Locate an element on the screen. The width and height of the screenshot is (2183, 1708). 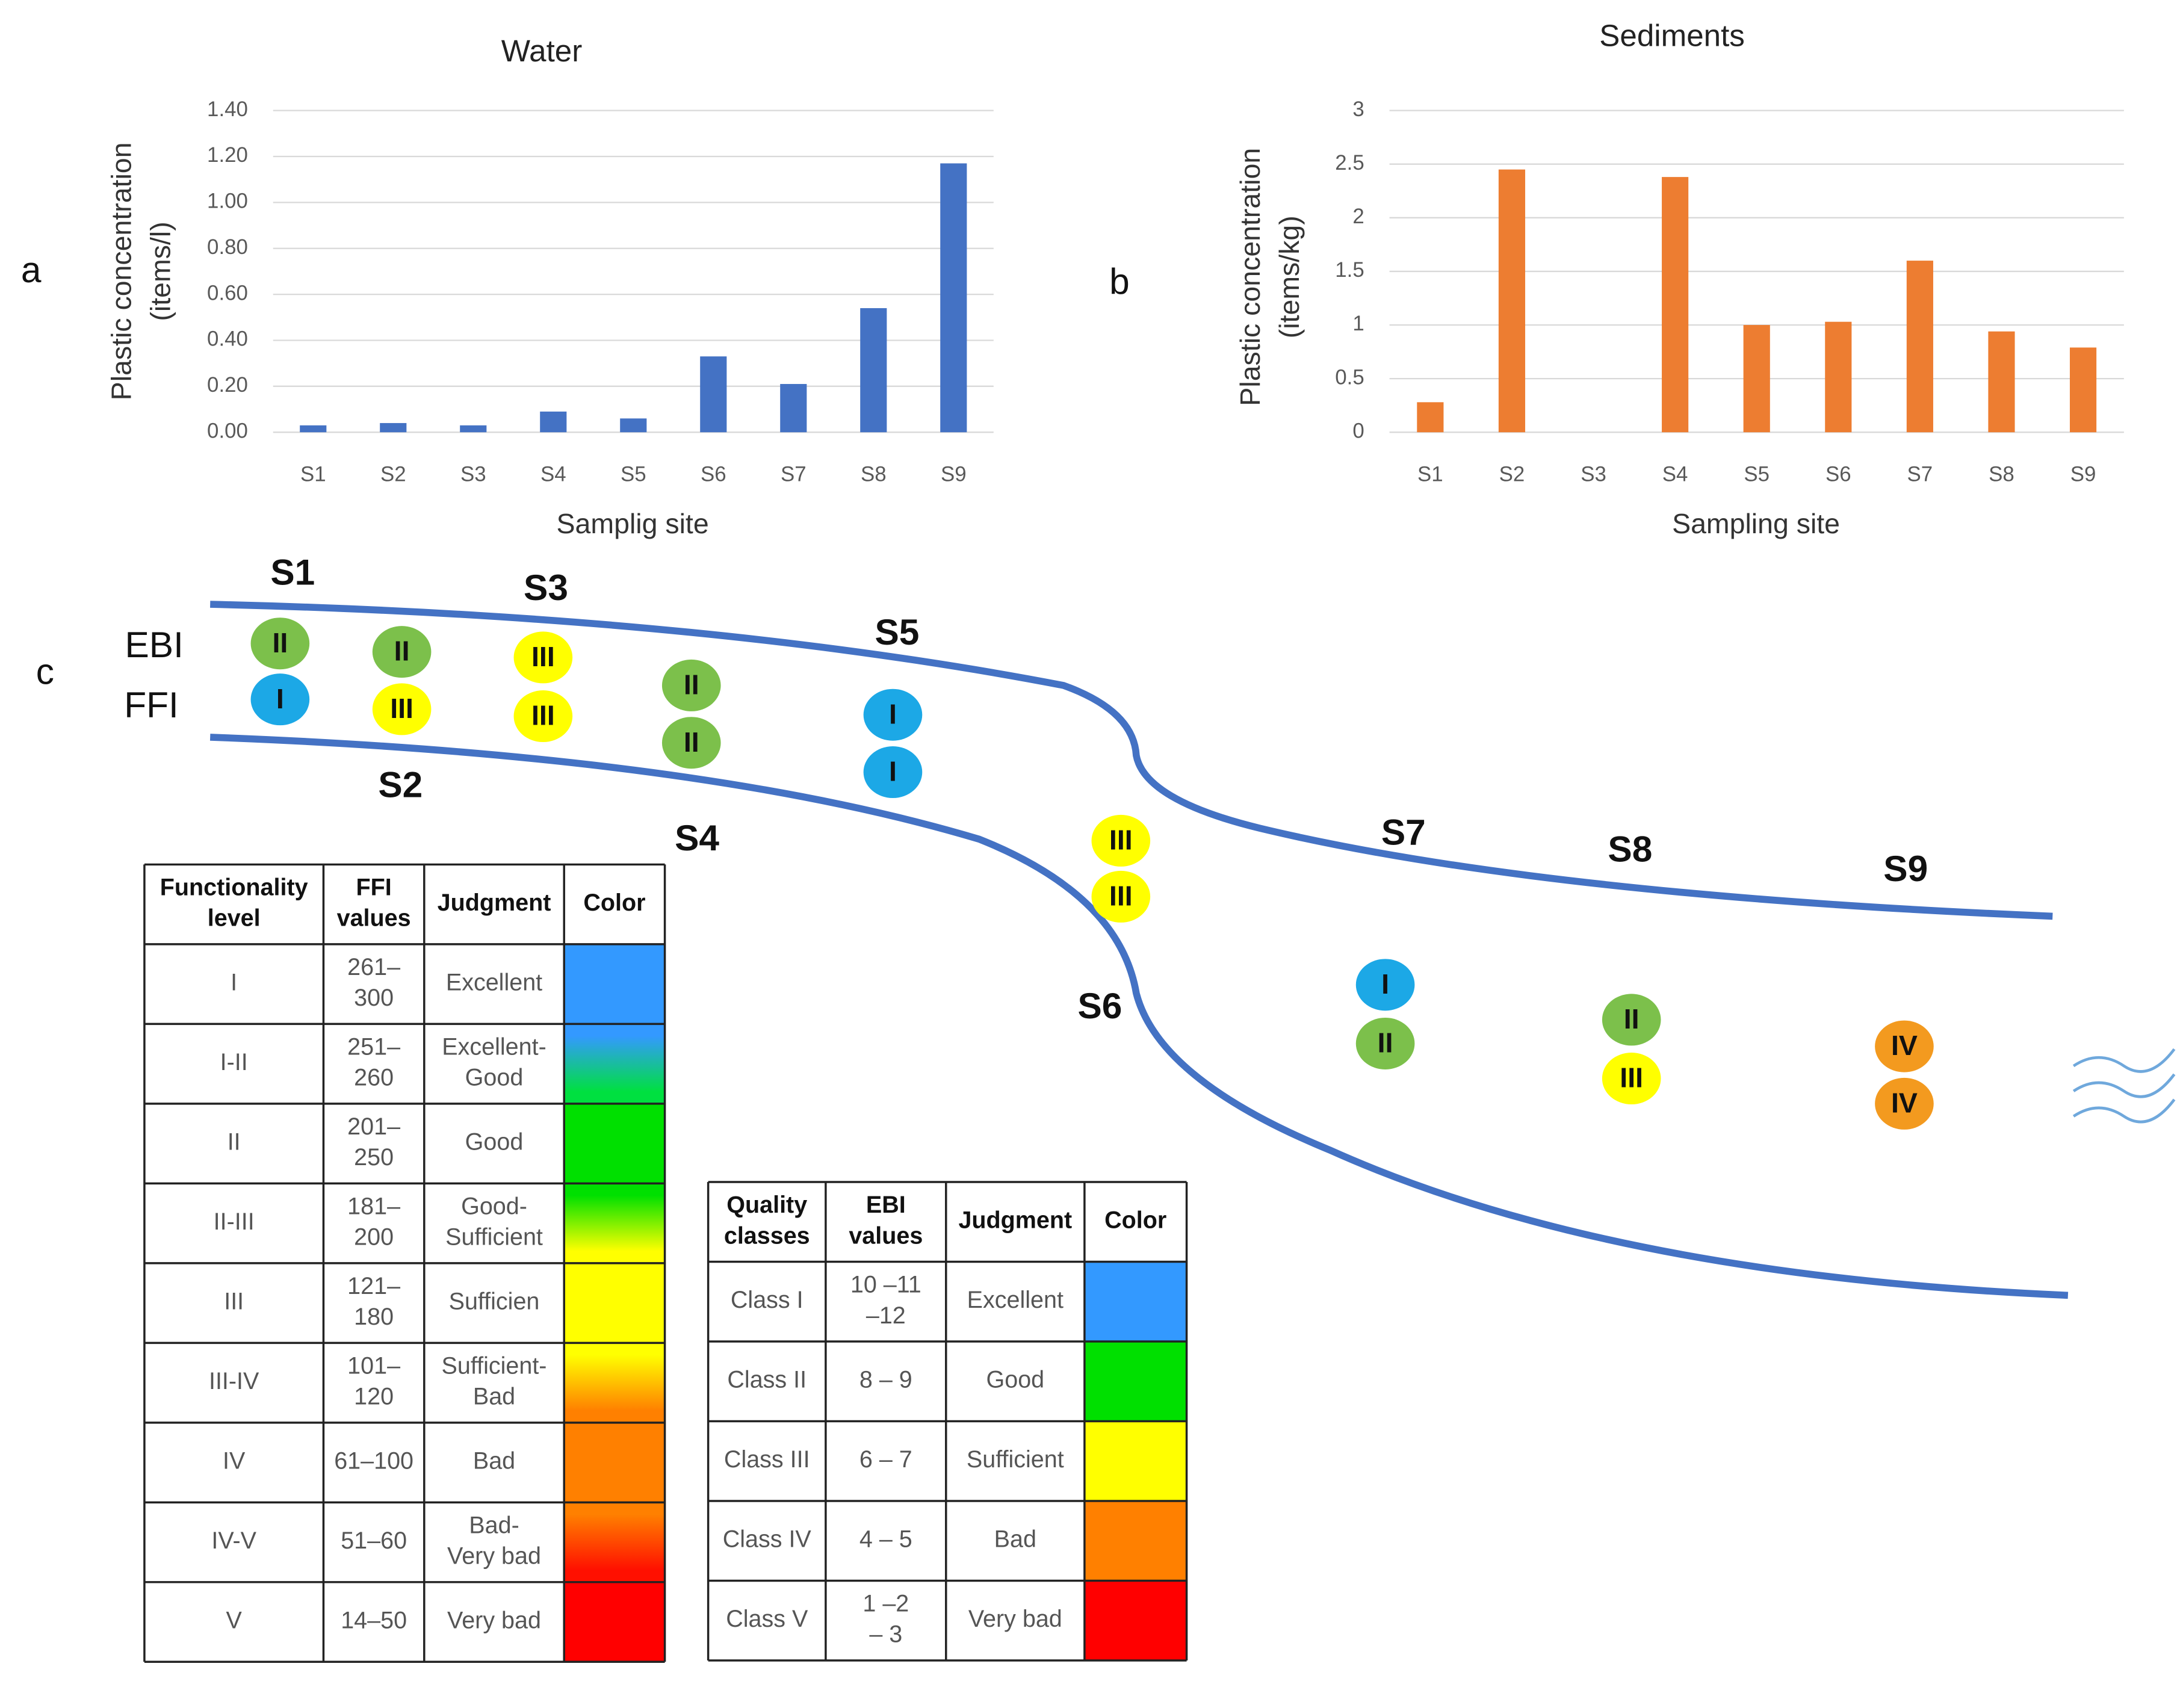
x-axis-label: Samplig site is located at coordinates (633, 523).